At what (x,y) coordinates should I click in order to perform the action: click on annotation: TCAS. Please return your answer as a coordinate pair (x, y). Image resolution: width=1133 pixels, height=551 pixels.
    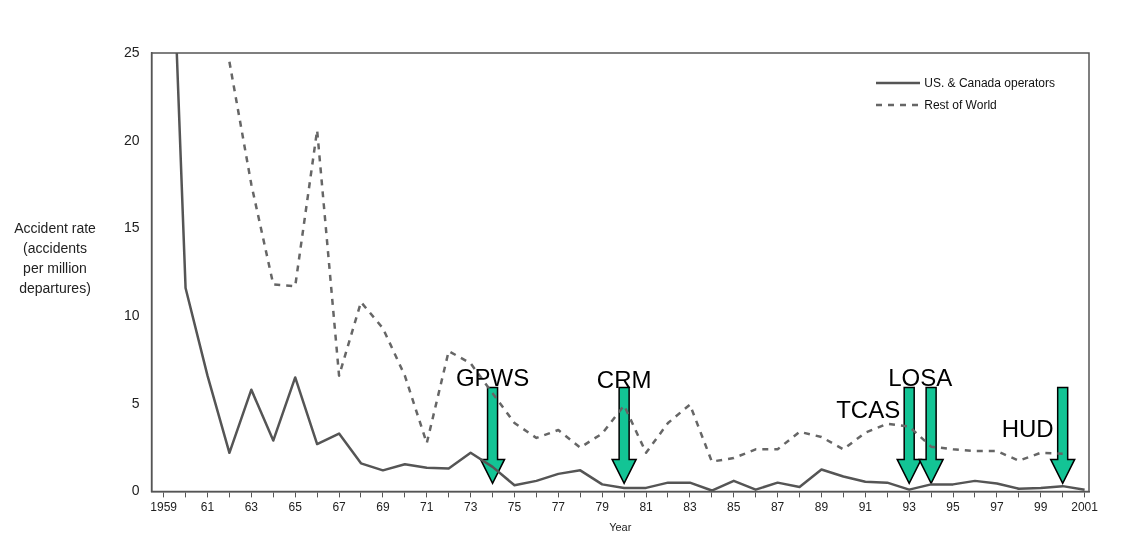
    Looking at the image, I should click on (868, 410).